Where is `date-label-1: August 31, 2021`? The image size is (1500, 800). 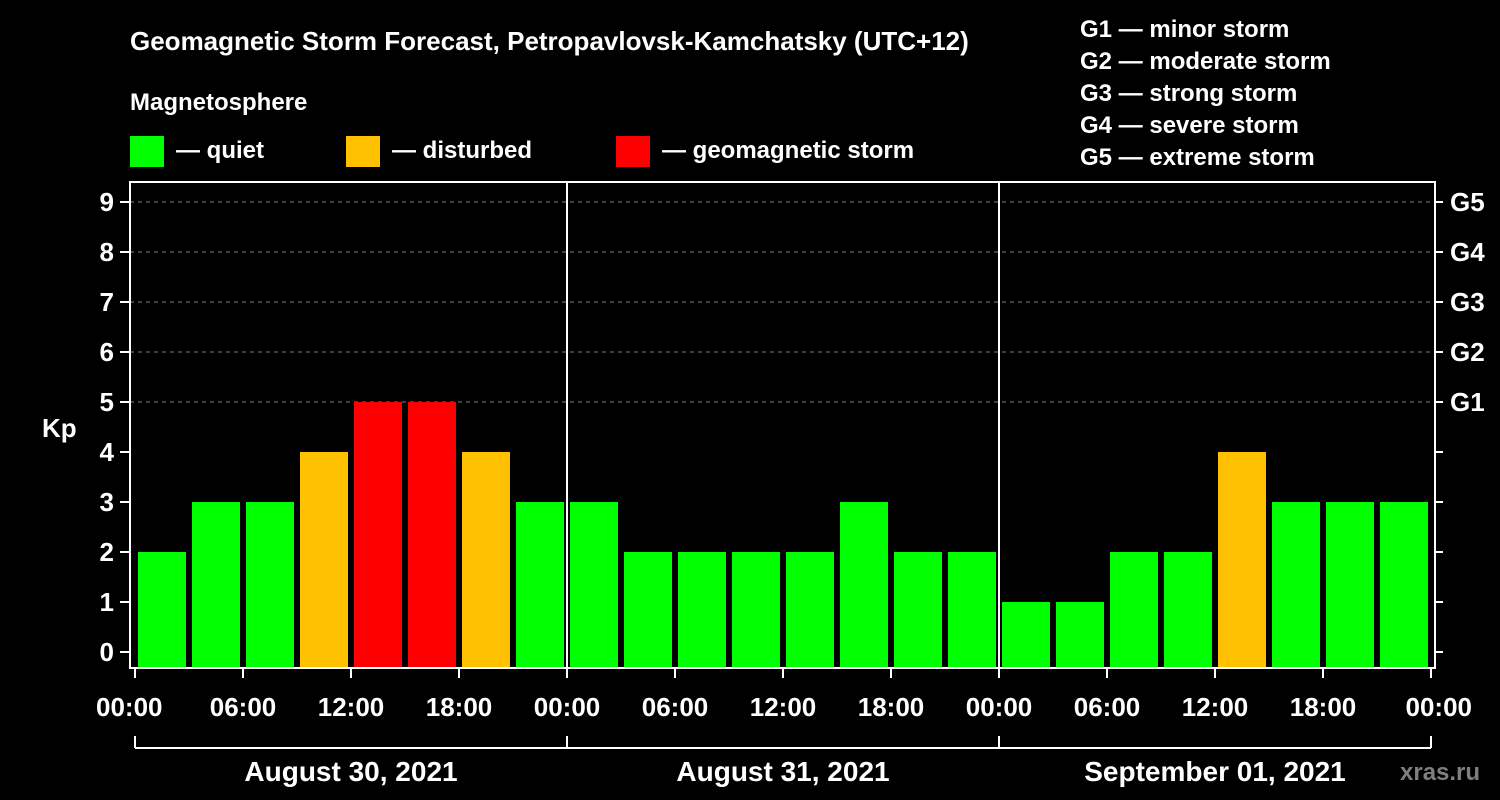 date-label-1: August 31, 2021 is located at coordinates (782, 771).